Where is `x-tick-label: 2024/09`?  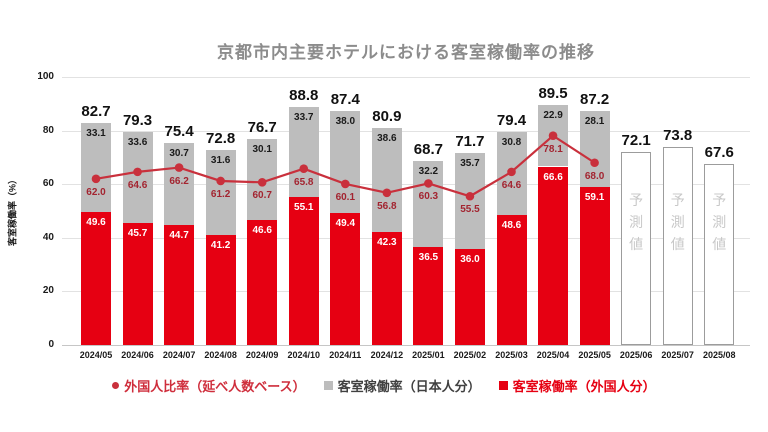 x-tick-label: 2024/09 is located at coordinates (262, 355).